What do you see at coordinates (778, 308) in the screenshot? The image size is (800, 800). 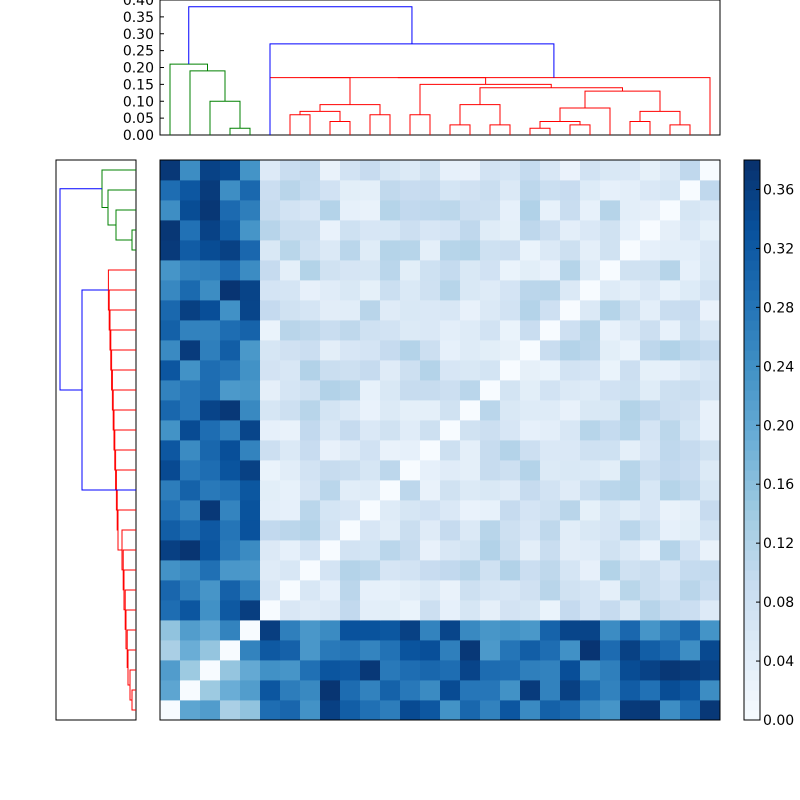 I see `colorbar-tick-label: 0.28` at bounding box center [778, 308].